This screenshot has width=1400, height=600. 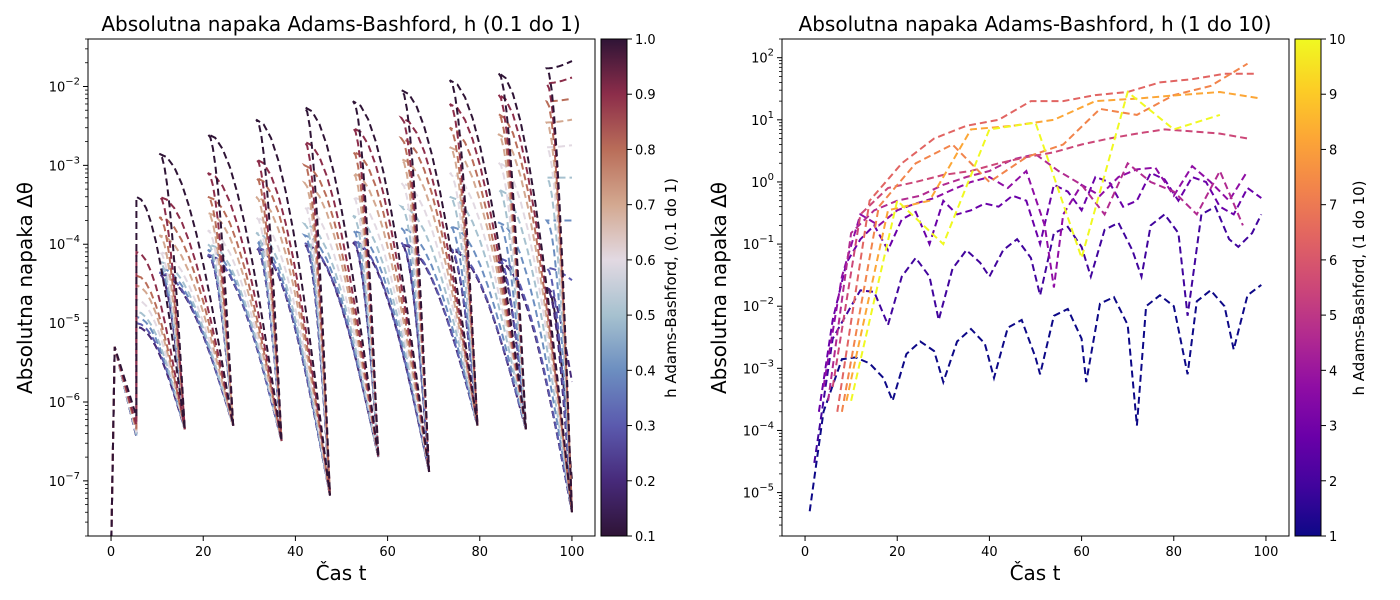 What do you see at coordinates (645, 316) in the screenshot?
I see `colorbar-tick-label: 0.5` at bounding box center [645, 316].